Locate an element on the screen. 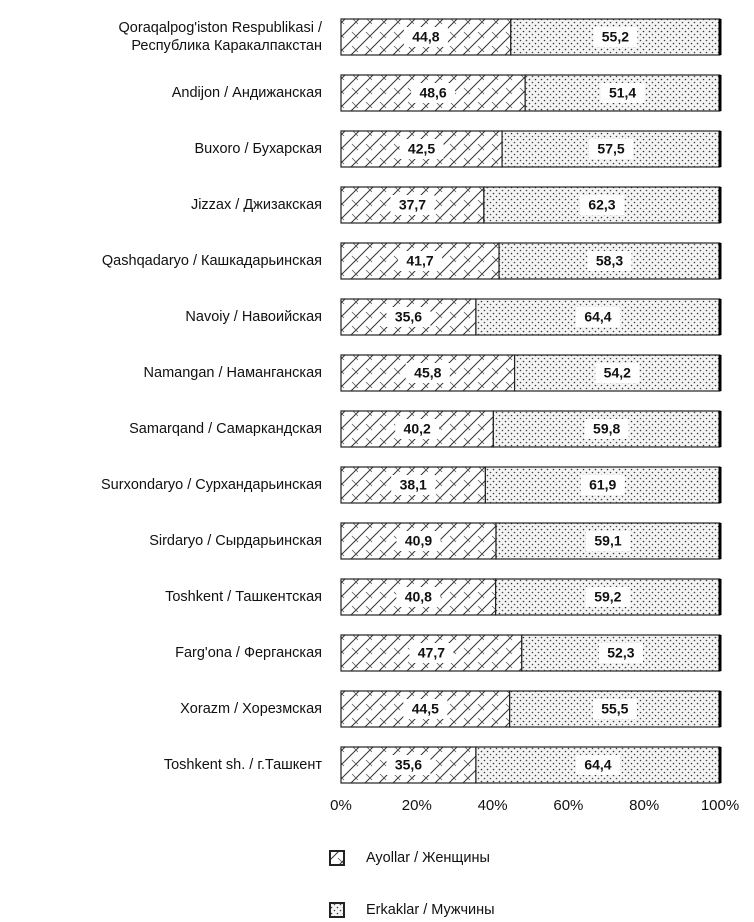 The image size is (754, 922). value-label: 42,5 is located at coordinates (421, 149).